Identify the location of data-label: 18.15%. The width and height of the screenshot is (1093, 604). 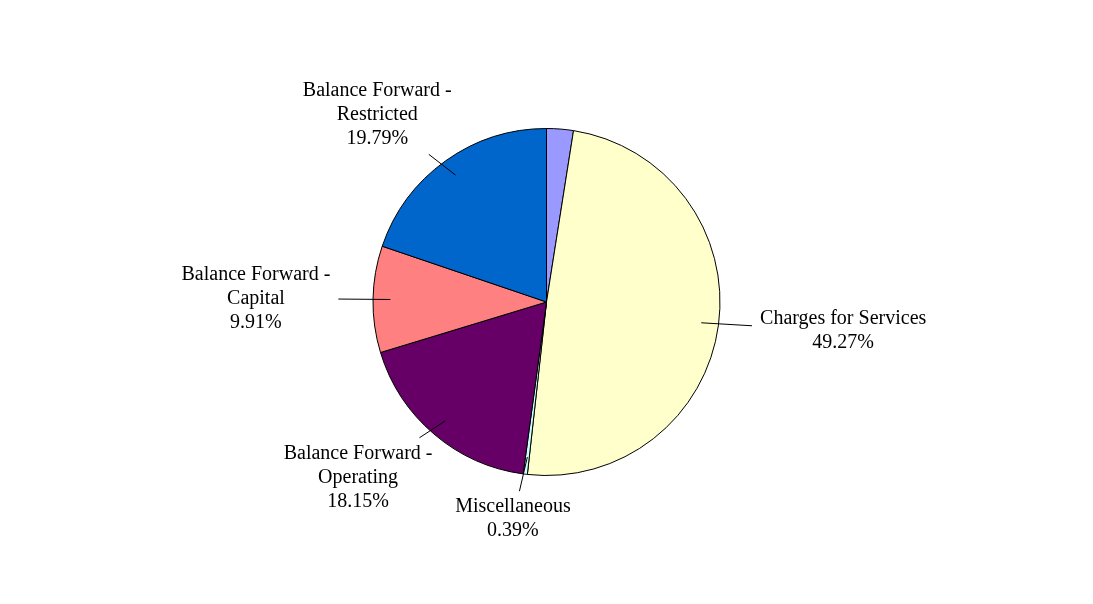
(358, 500).